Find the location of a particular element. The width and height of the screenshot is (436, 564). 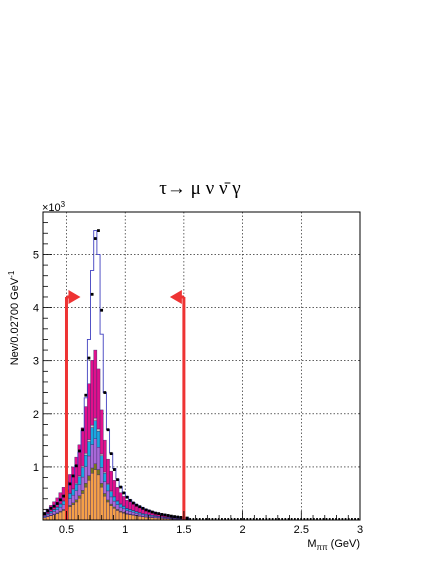

x-axis-label: Mππ (GeV) is located at coordinates (333, 545).